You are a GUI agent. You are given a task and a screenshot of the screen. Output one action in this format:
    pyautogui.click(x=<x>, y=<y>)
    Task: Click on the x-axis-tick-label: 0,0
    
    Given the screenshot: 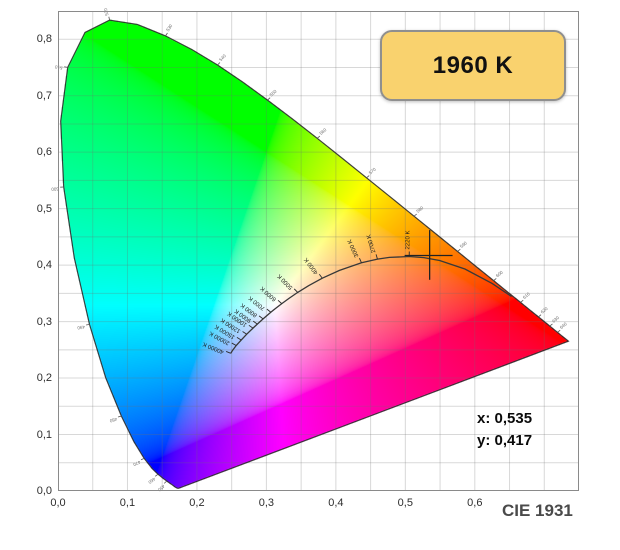 What is the action you would take?
    pyautogui.click(x=58, y=503)
    